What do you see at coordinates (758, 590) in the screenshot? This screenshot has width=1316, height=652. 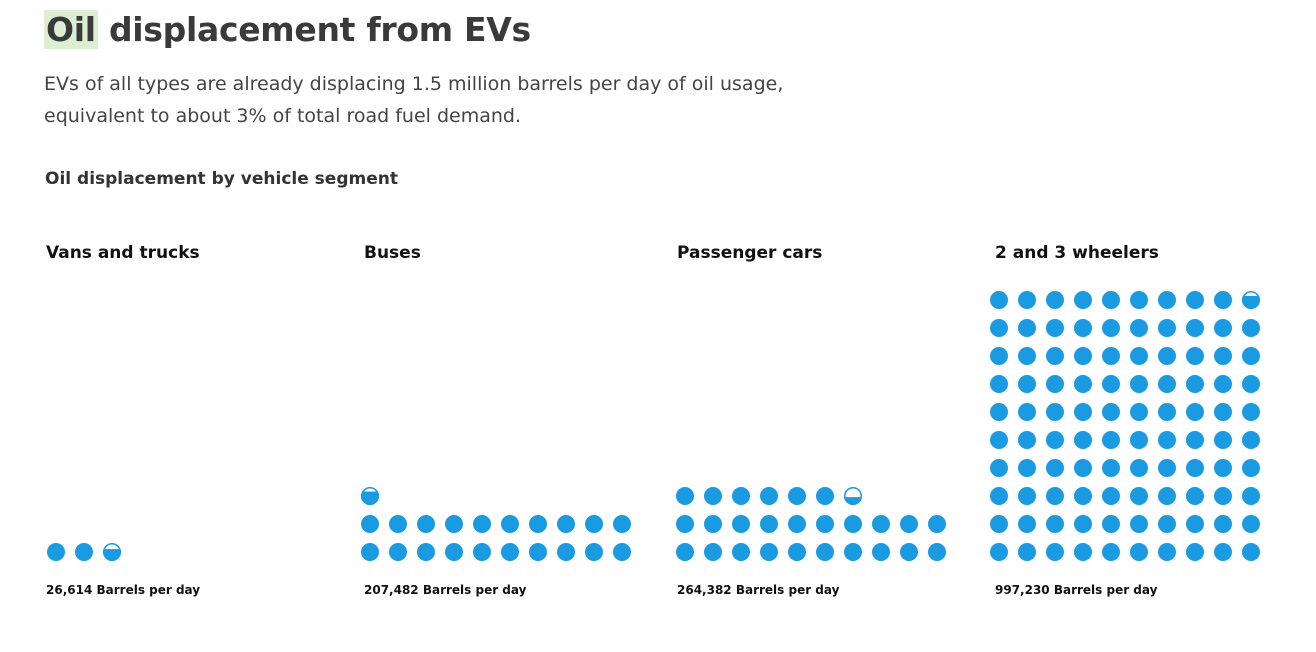 I see `segment-value-passenger-cars: 264,382 Barrels per day` at bounding box center [758, 590].